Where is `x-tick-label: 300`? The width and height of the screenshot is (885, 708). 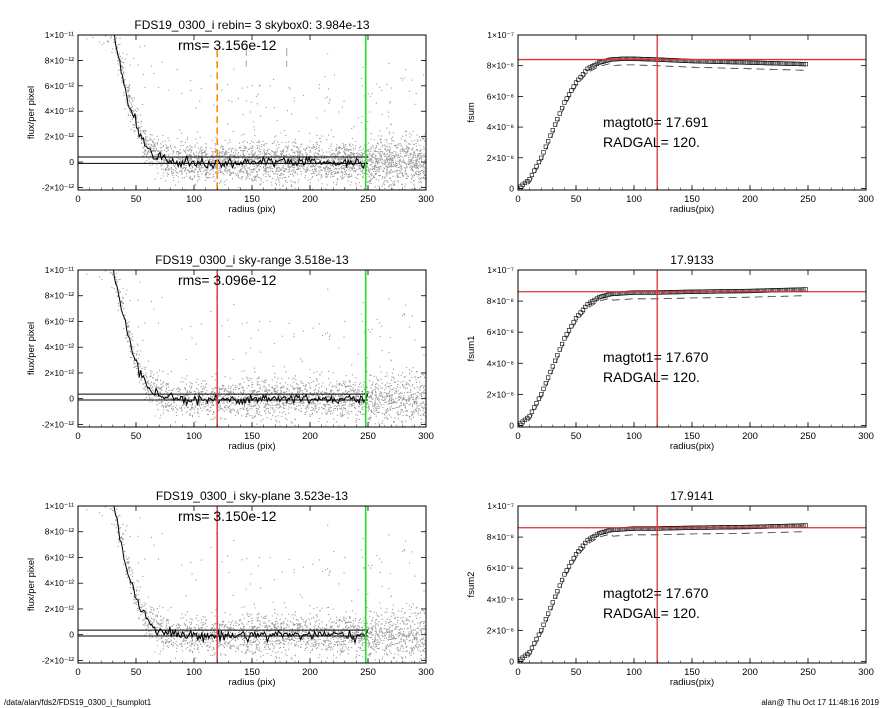
x-tick-label: 300 is located at coordinates (866, 436).